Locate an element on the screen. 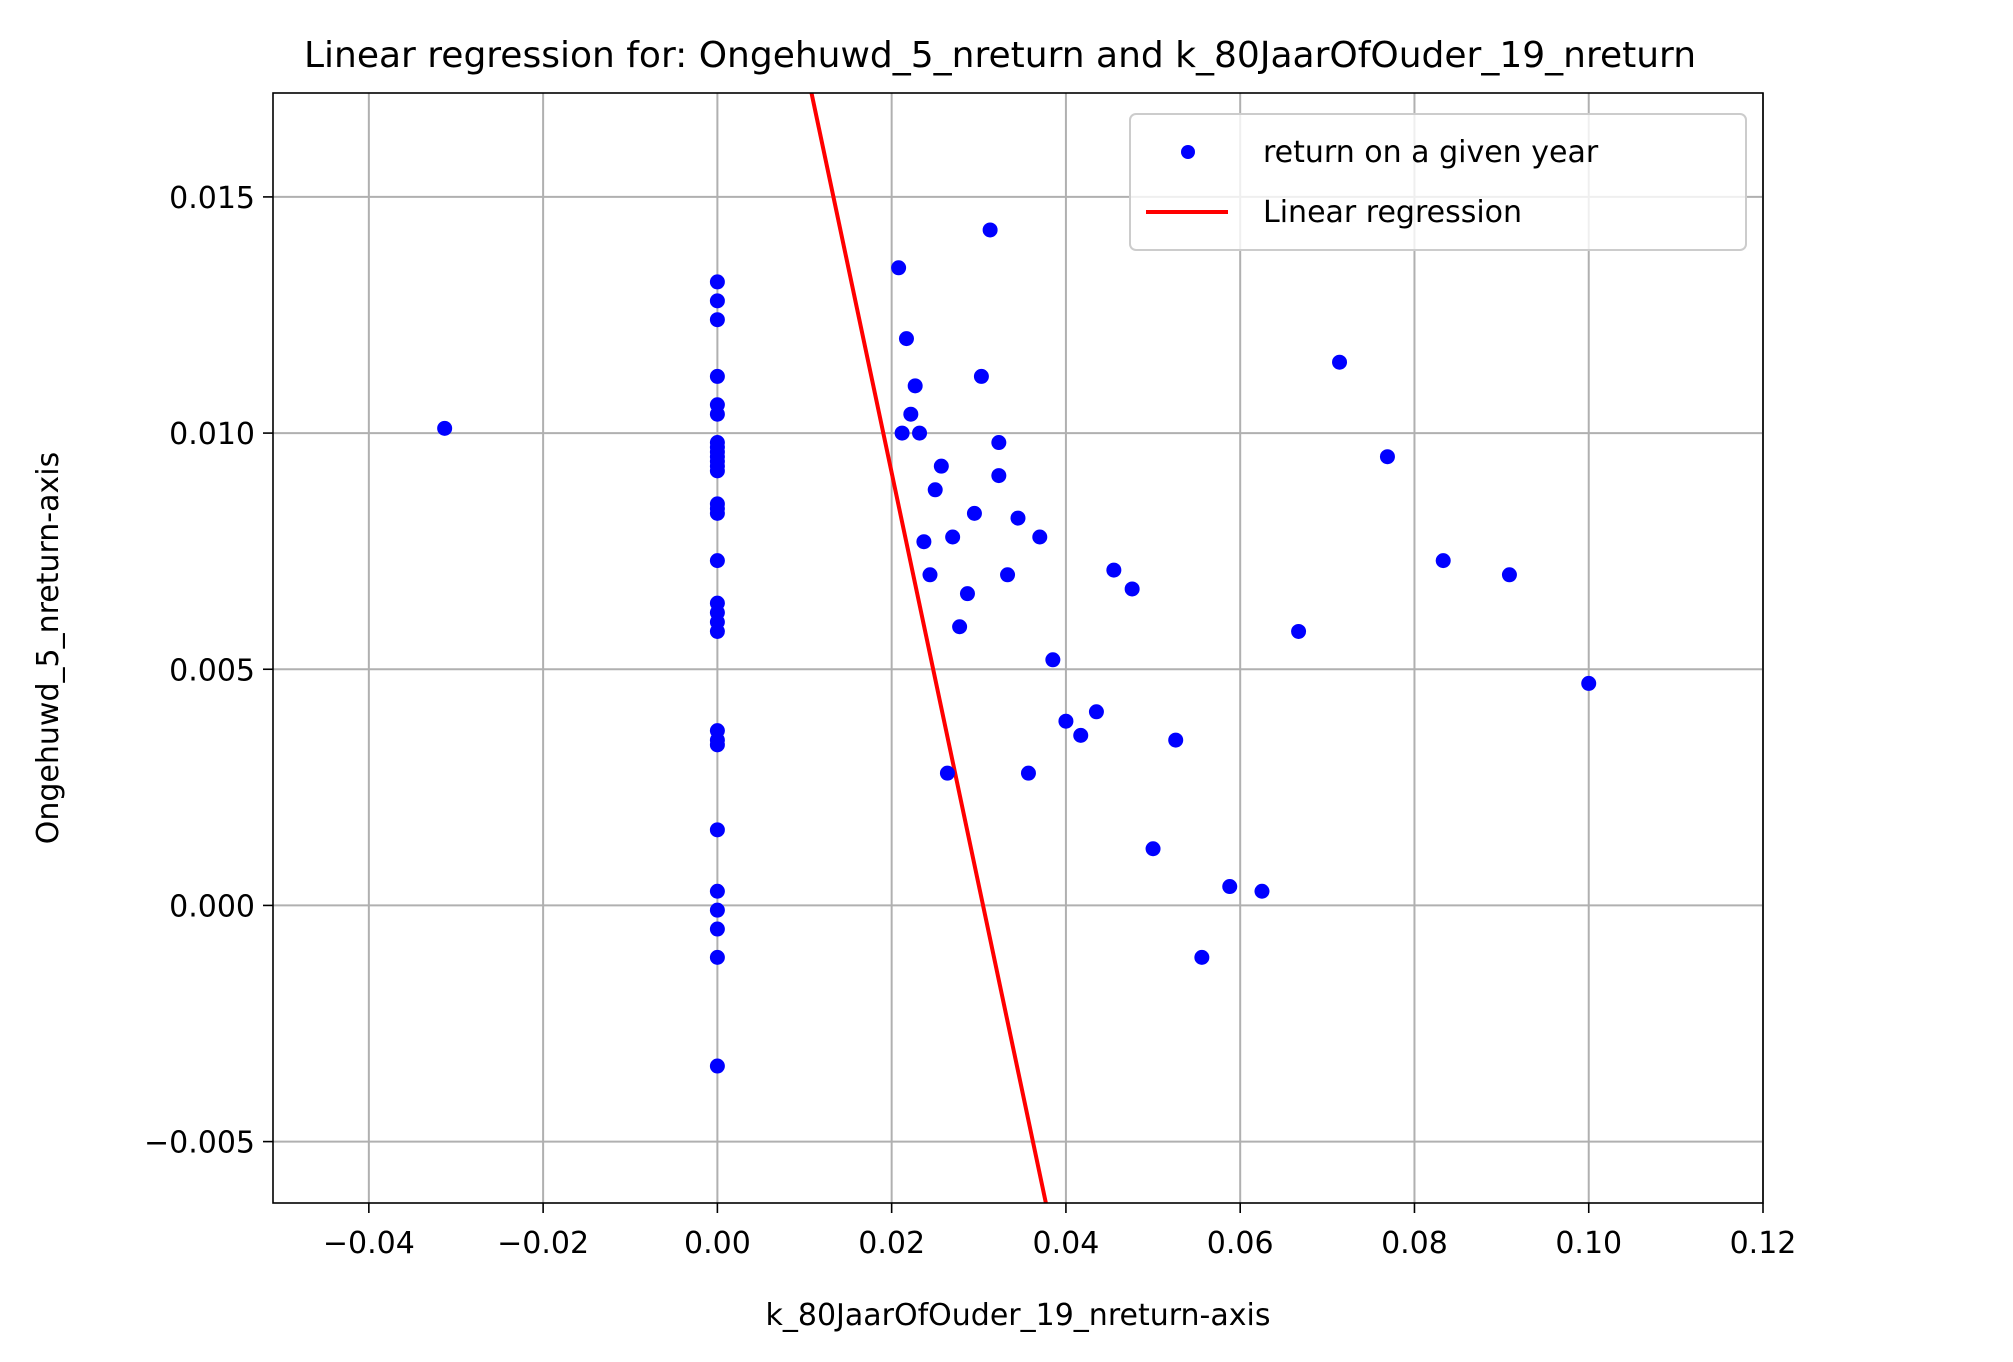 The image size is (2013, 1362). x-tick-label: 0.02 is located at coordinates (891, 1243).